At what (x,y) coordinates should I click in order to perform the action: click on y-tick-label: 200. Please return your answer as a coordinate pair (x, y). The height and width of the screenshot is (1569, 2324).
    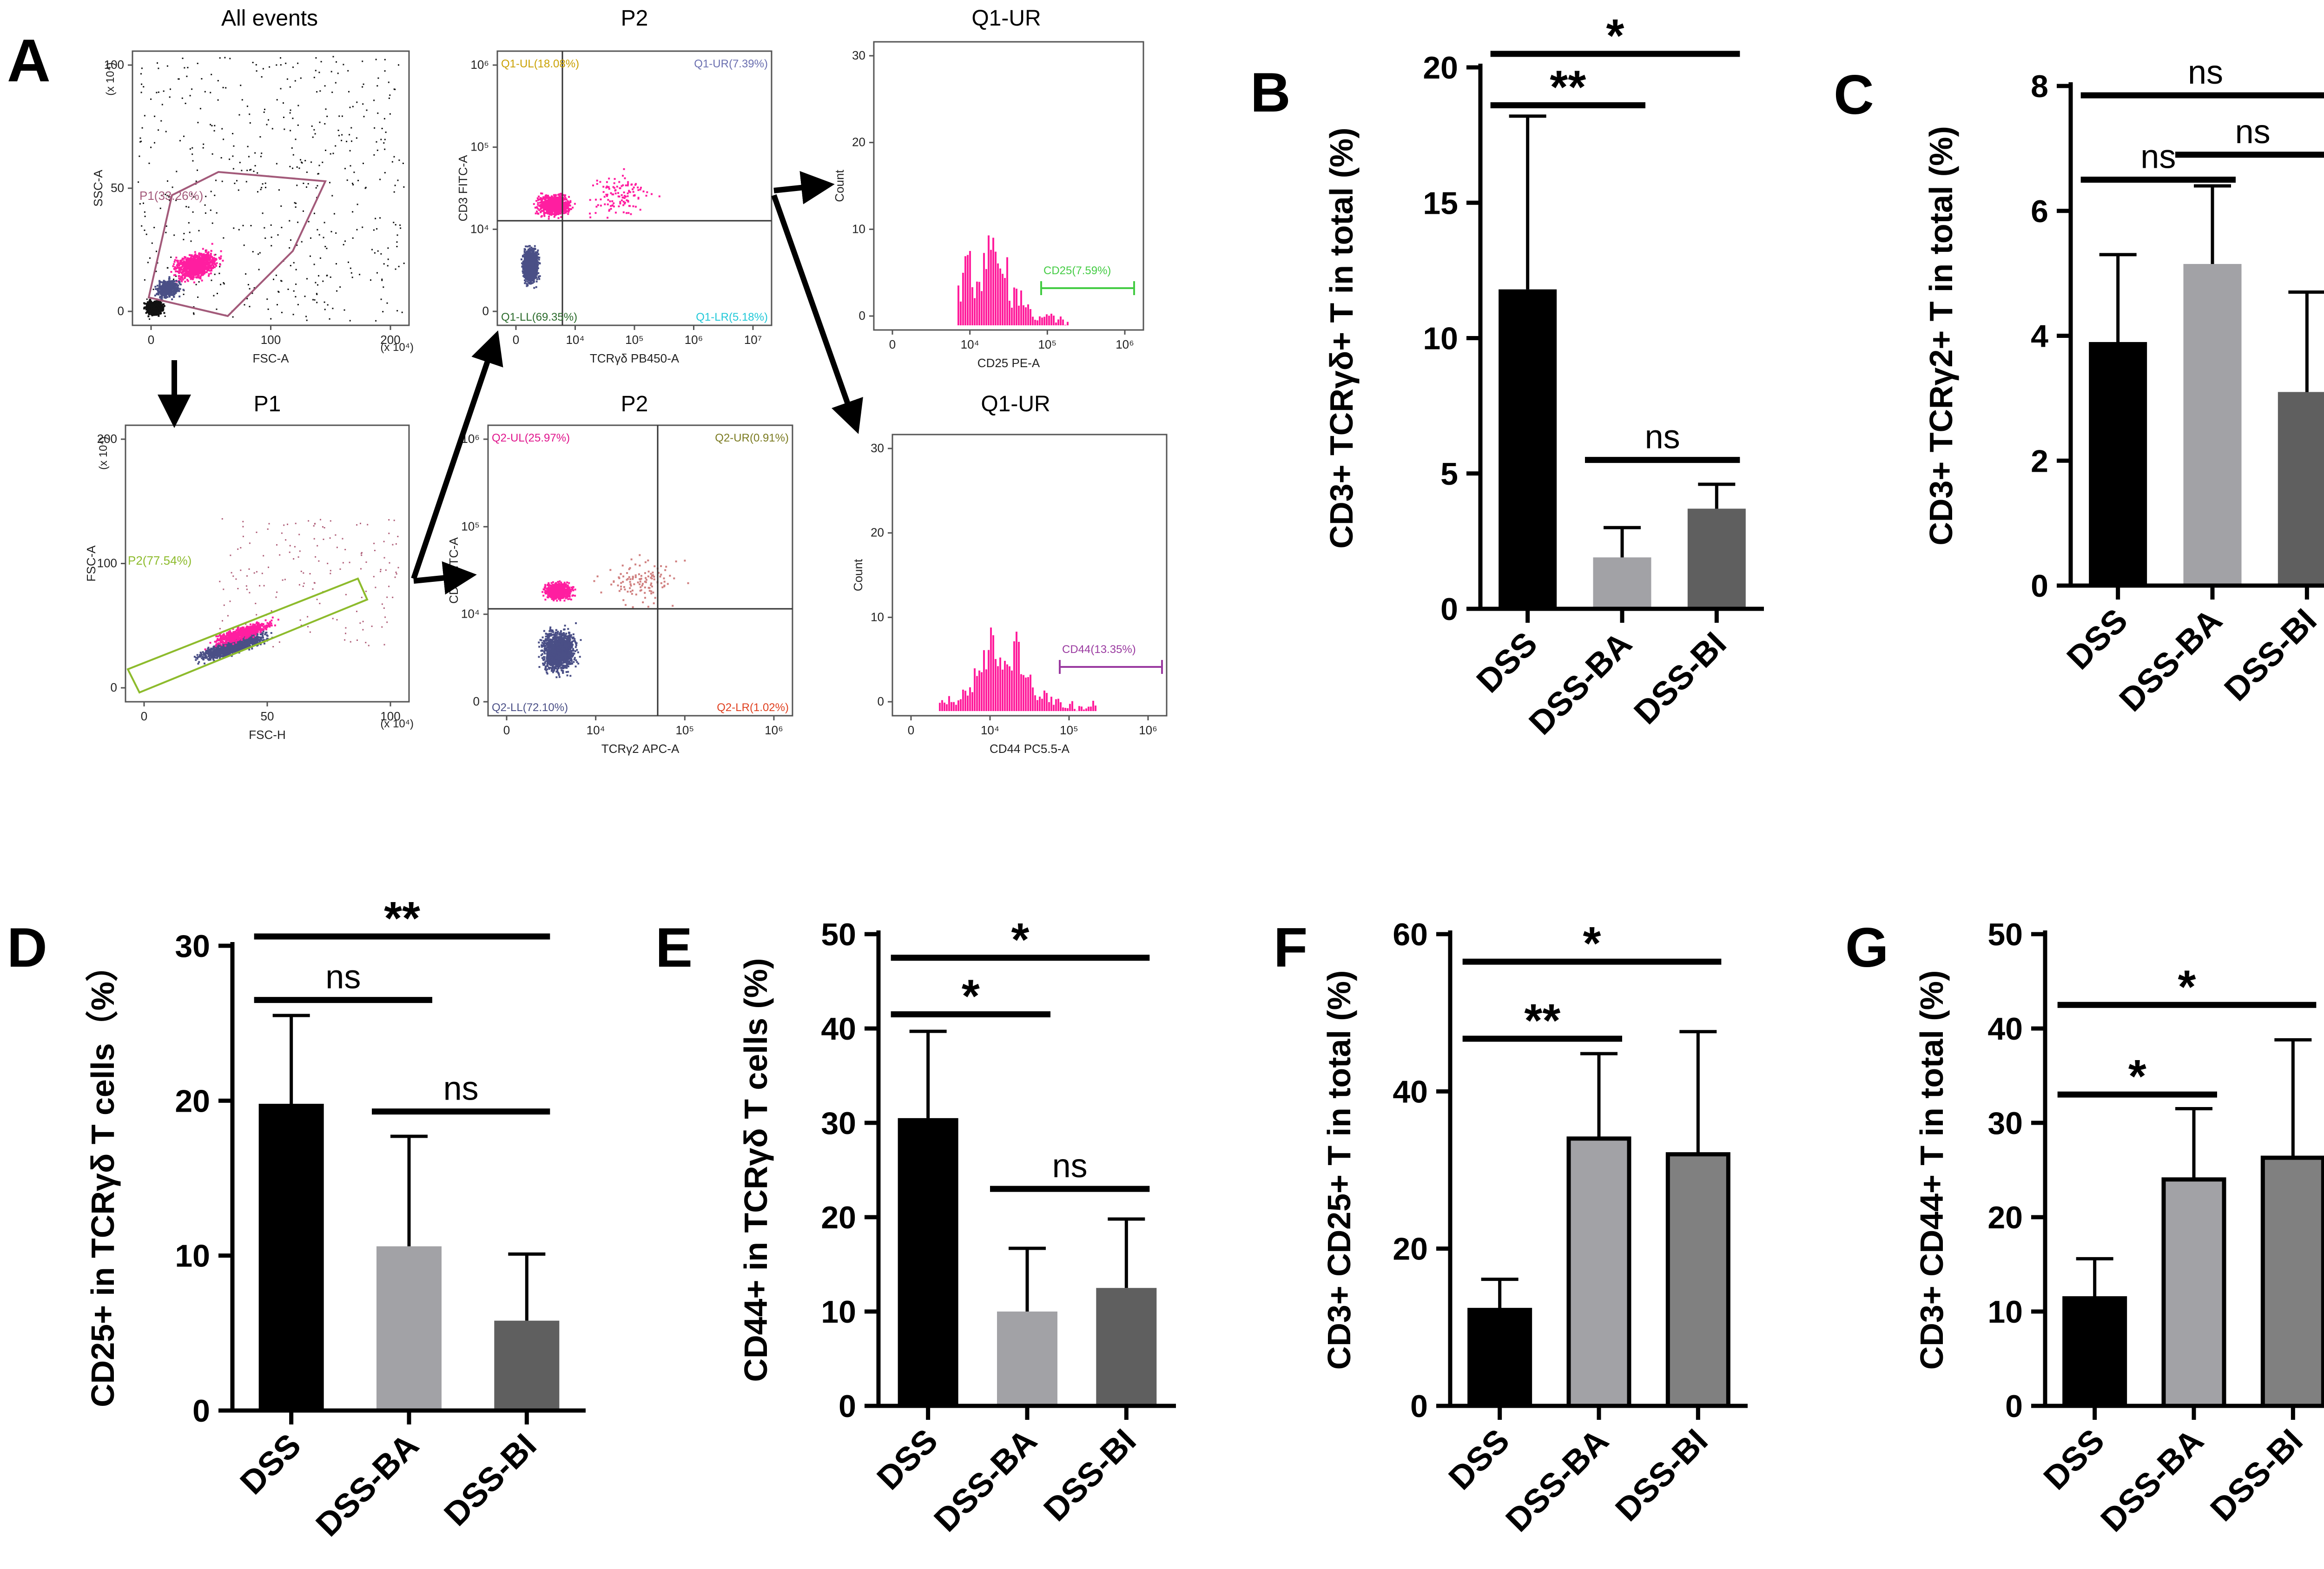
    Looking at the image, I should click on (107, 439).